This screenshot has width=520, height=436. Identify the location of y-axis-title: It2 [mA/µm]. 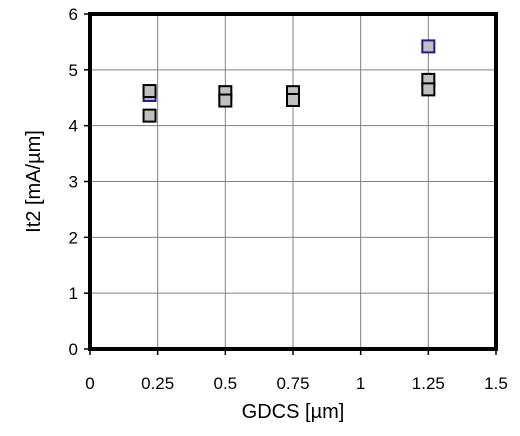
(34, 181).